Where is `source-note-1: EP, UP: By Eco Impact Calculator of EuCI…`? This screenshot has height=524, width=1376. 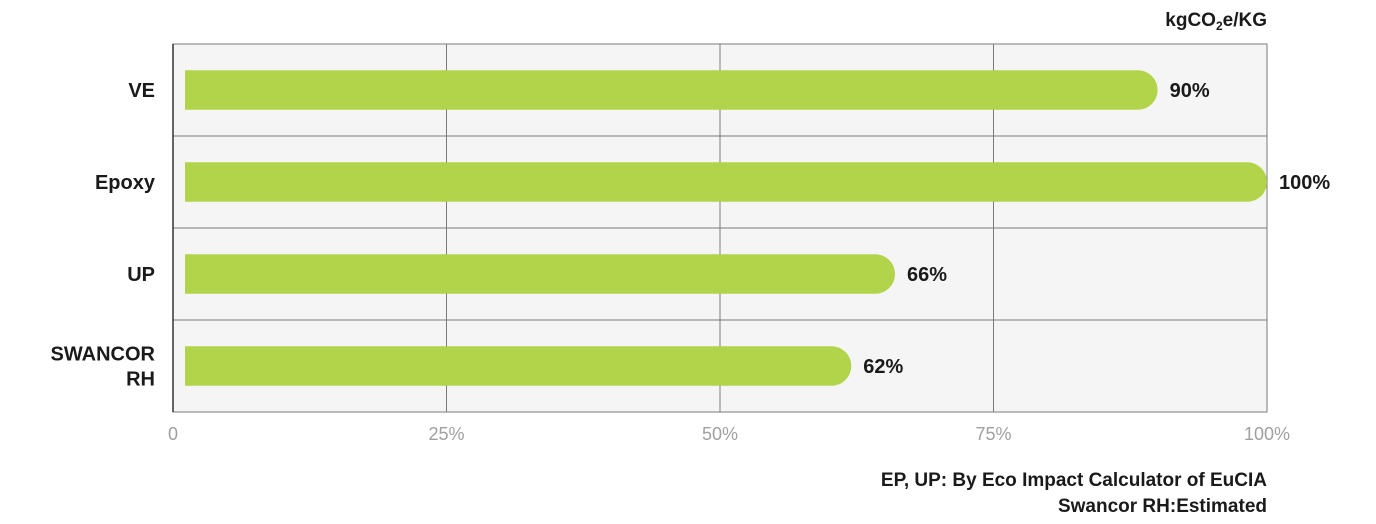
source-note-1: EP, UP: By Eco Impact Calculator of EuCI… is located at coordinates (1073, 480).